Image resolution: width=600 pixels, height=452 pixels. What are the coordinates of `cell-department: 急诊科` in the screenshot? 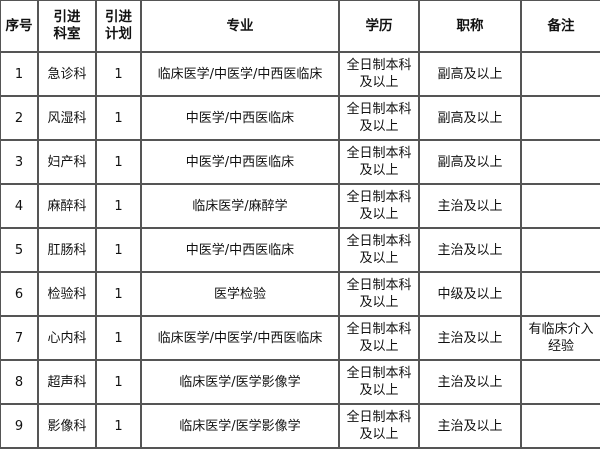 It's located at (67, 74).